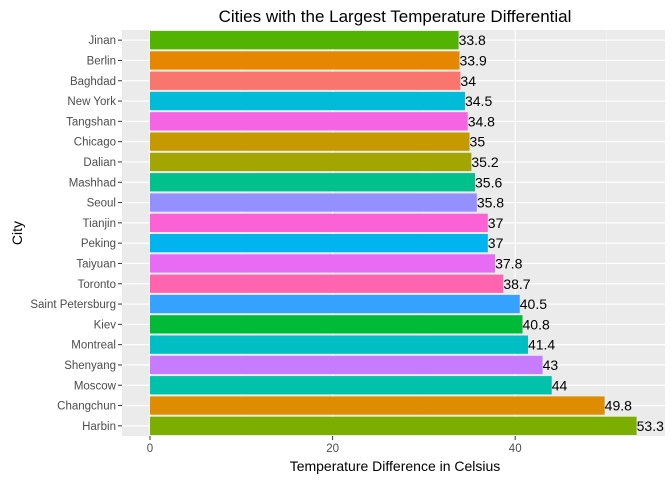 The height and width of the screenshot is (485, 672). I want to click on value-label: 40.8, so click(536, 324).